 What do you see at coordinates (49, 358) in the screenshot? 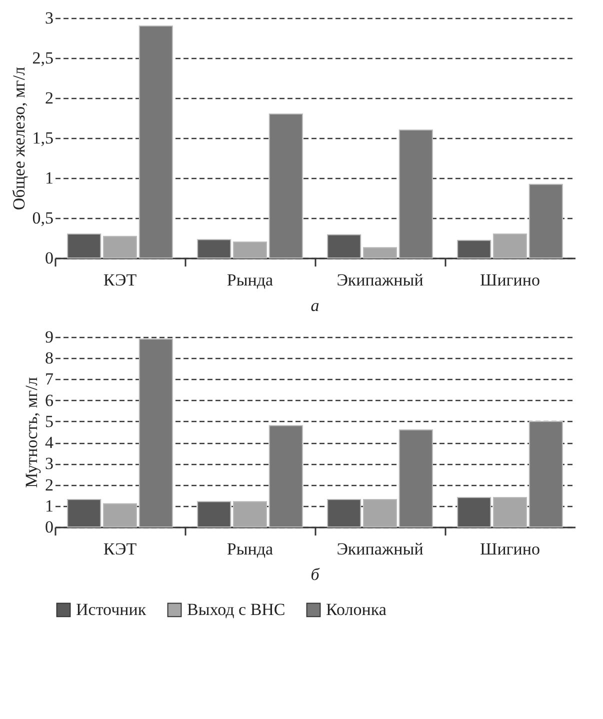
I see `y-tick-label: 8` at bounding box center [49, 358].